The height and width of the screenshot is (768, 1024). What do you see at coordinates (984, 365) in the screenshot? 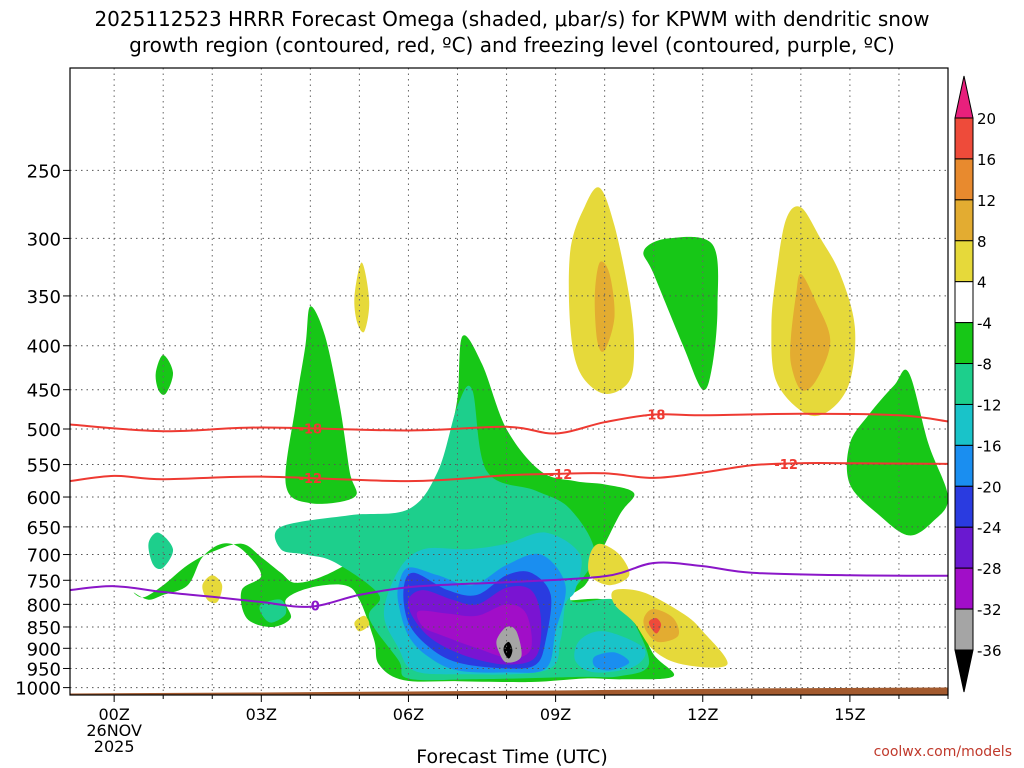
I see `colorbar-label: -8` at bounding box center [984, 365].